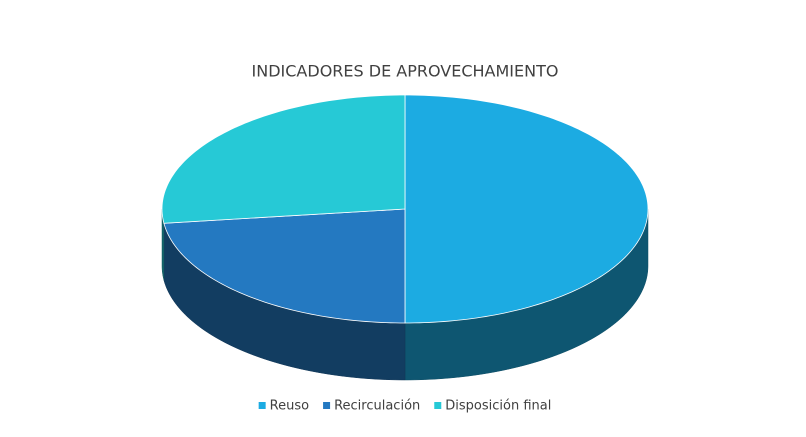 The height and width of the screenshot is (437, 806). Describe the element at coordinates (377, 406) in the screenshot. I see `legend-label: Recirculación` at that location.